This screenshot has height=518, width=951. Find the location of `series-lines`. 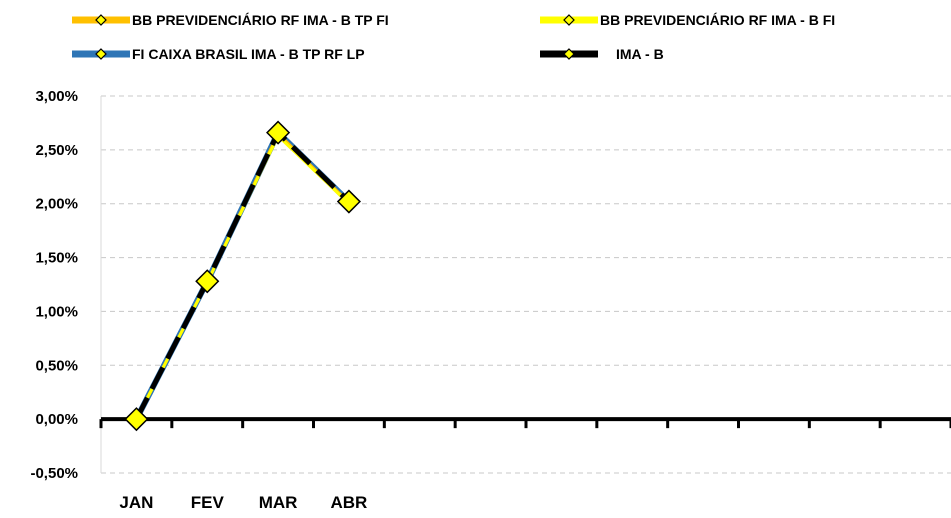

series-lines is located at coordinates (242, 275).